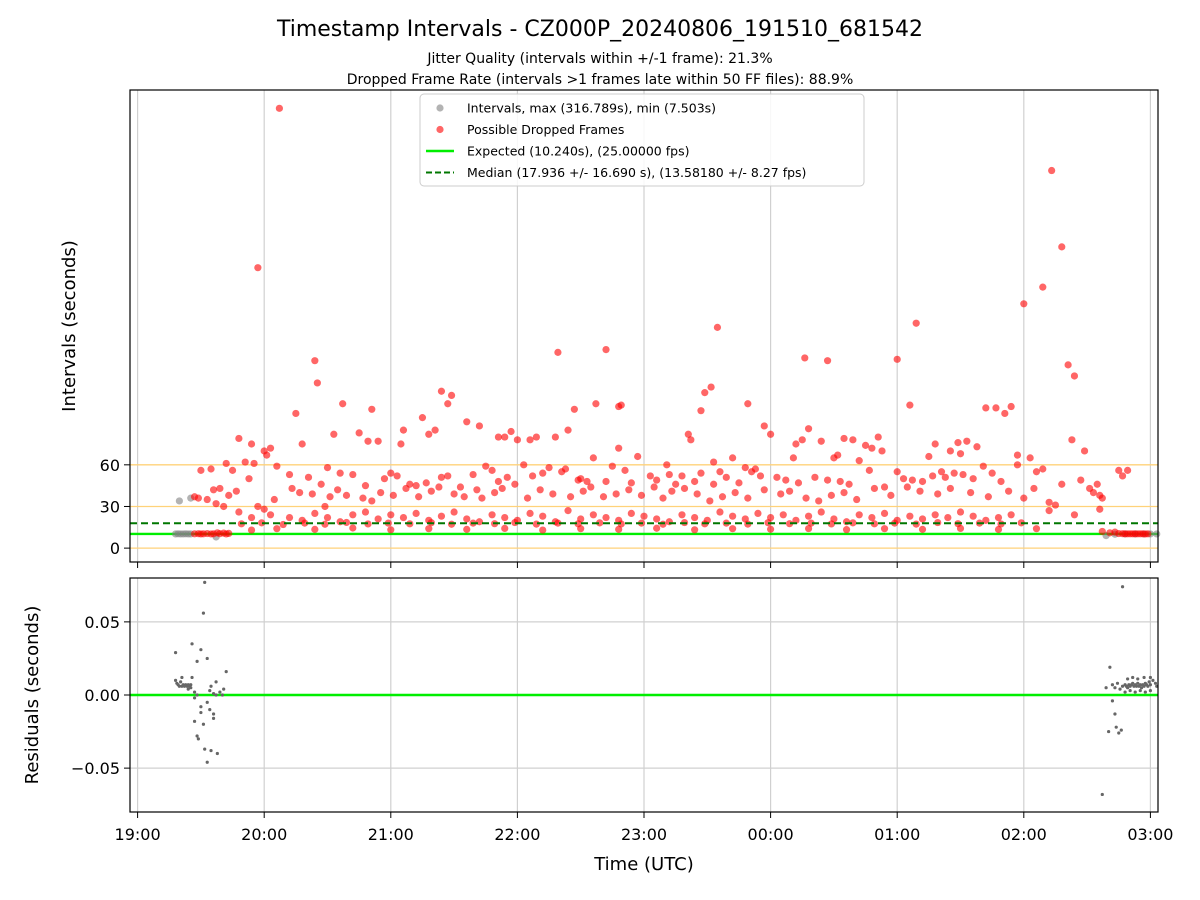  I want to click on intervals-y-axis-label: Intervals (seconds), so click(69, 326).